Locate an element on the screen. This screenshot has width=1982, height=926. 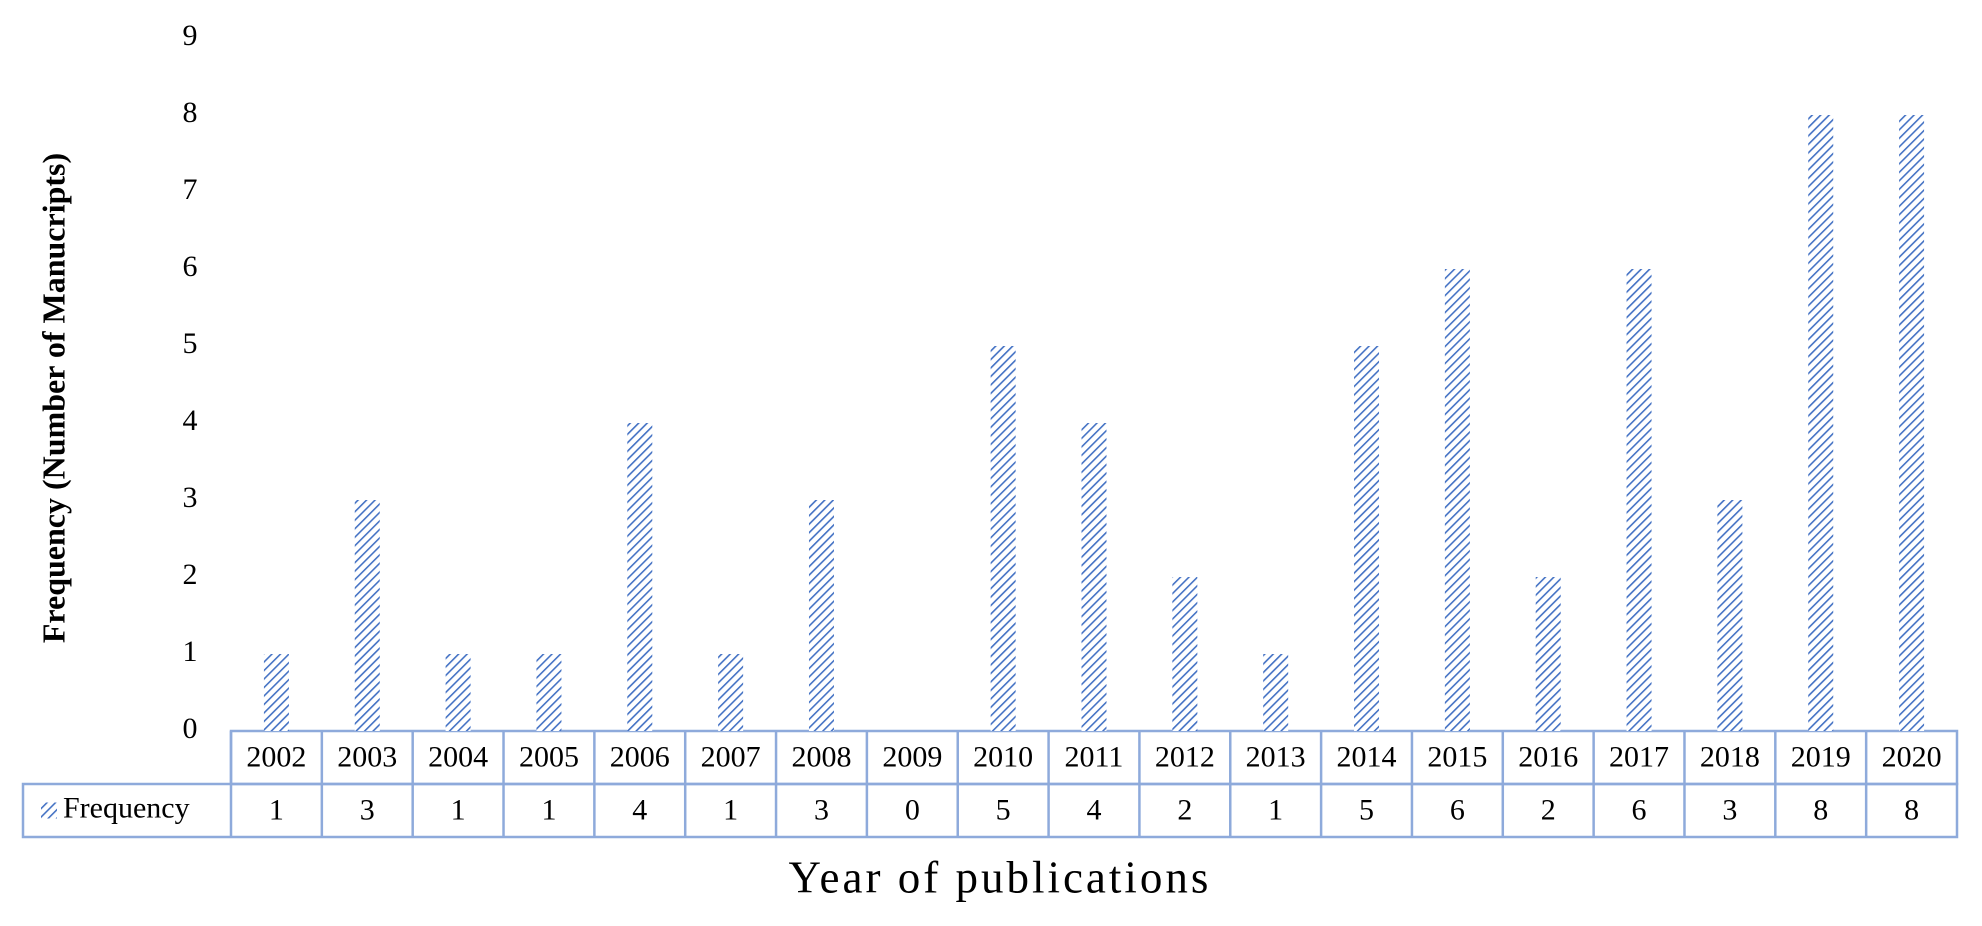
x-tick-label: 2015 is located at coordinates (1457, 756).